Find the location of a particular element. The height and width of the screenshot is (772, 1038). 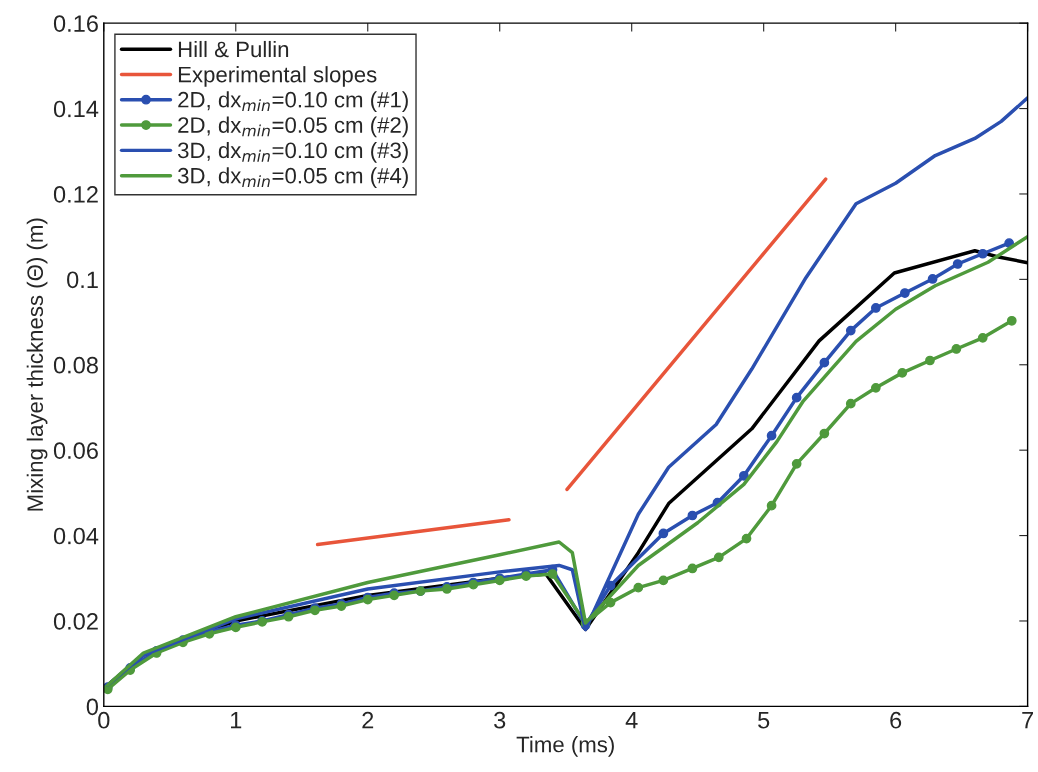

legend-label: Experimental slopes is located at coordinates (277, 76).